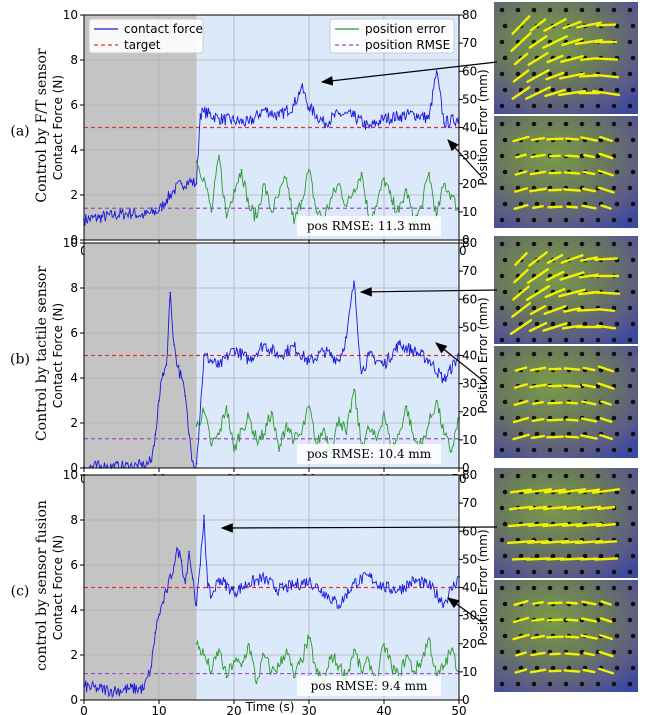 The width and height of the screenshot is (651, 715). What do you see at coordinates (270, 707) in the screenshot?
I see `x-axis-label: Time (s)` at bounding box center [270, 707].